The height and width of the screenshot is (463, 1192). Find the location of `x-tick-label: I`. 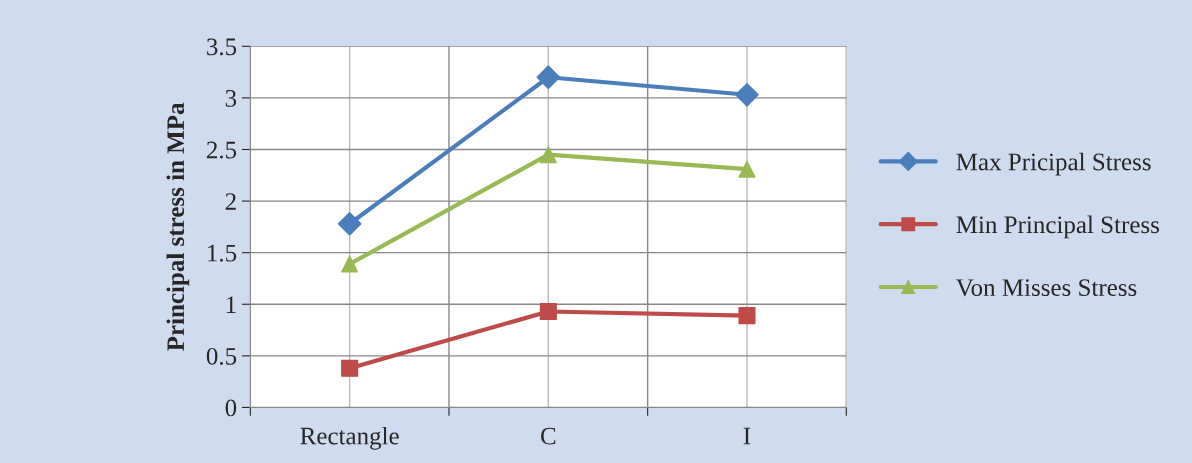

x-tick-label: I is located at coordinates (747, 436).